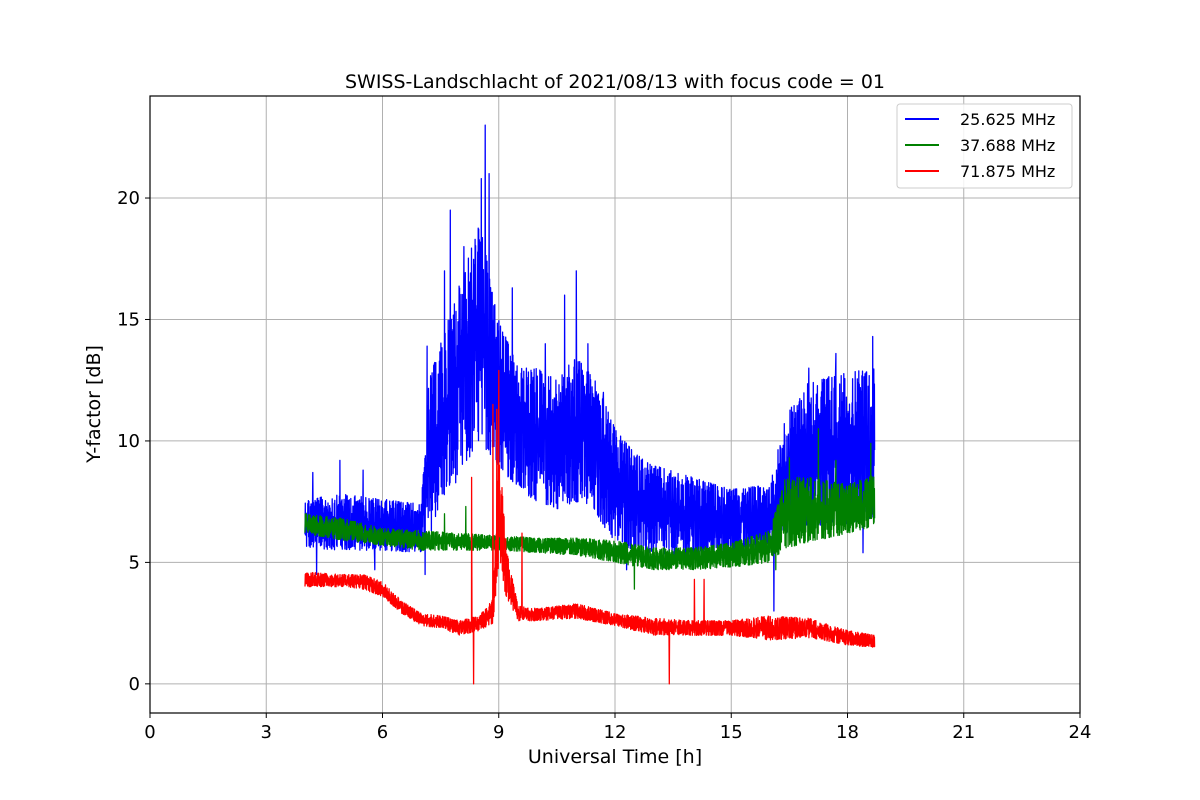  What do you see at coordinates (1007, 119) in the screenshot?
I see `legend-label: 25.625 MHz` at bounding box center [1007, 119].